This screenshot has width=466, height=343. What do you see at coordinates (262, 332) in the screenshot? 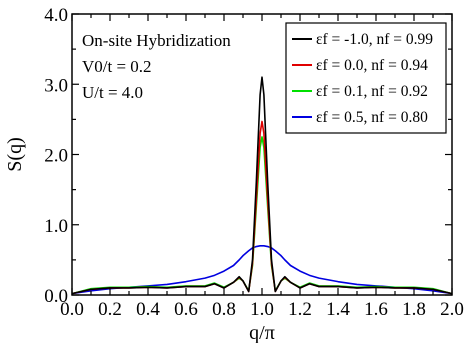
I see `x-axis-label: q/π` at bounding box center [262, 332].